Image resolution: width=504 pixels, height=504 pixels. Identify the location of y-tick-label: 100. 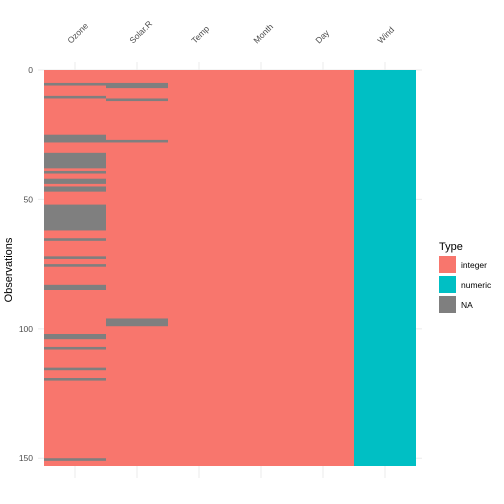
(26, 329).